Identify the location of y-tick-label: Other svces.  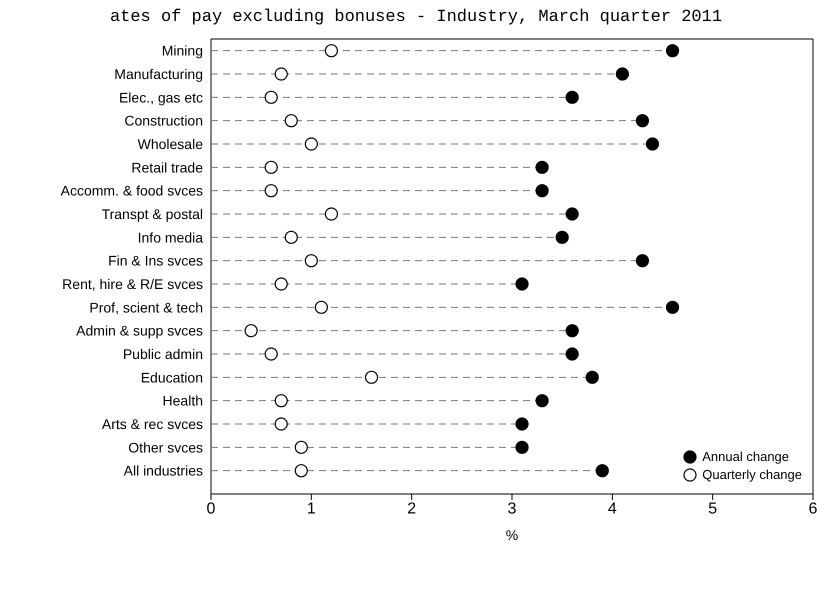
(165, 447).